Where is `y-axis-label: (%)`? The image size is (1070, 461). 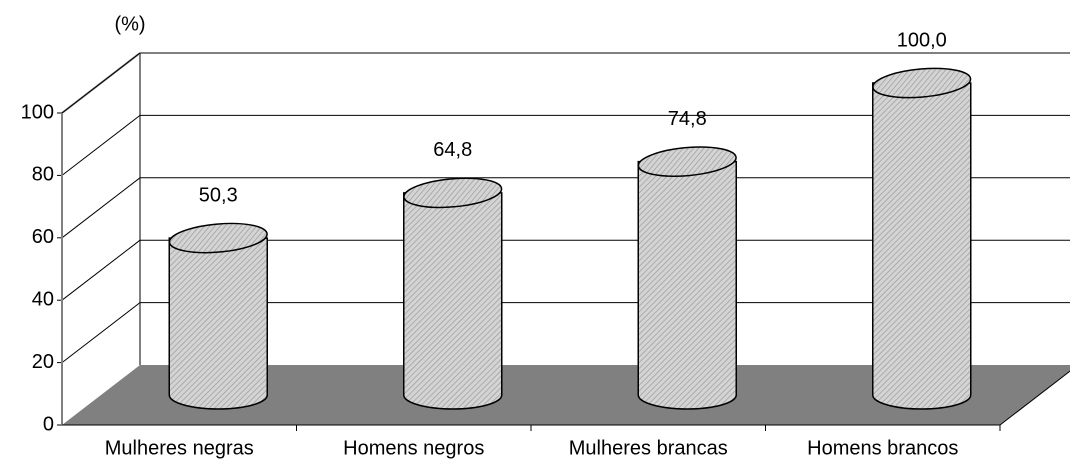
y-axis-label: (%) is located at coordinates (129, 24).